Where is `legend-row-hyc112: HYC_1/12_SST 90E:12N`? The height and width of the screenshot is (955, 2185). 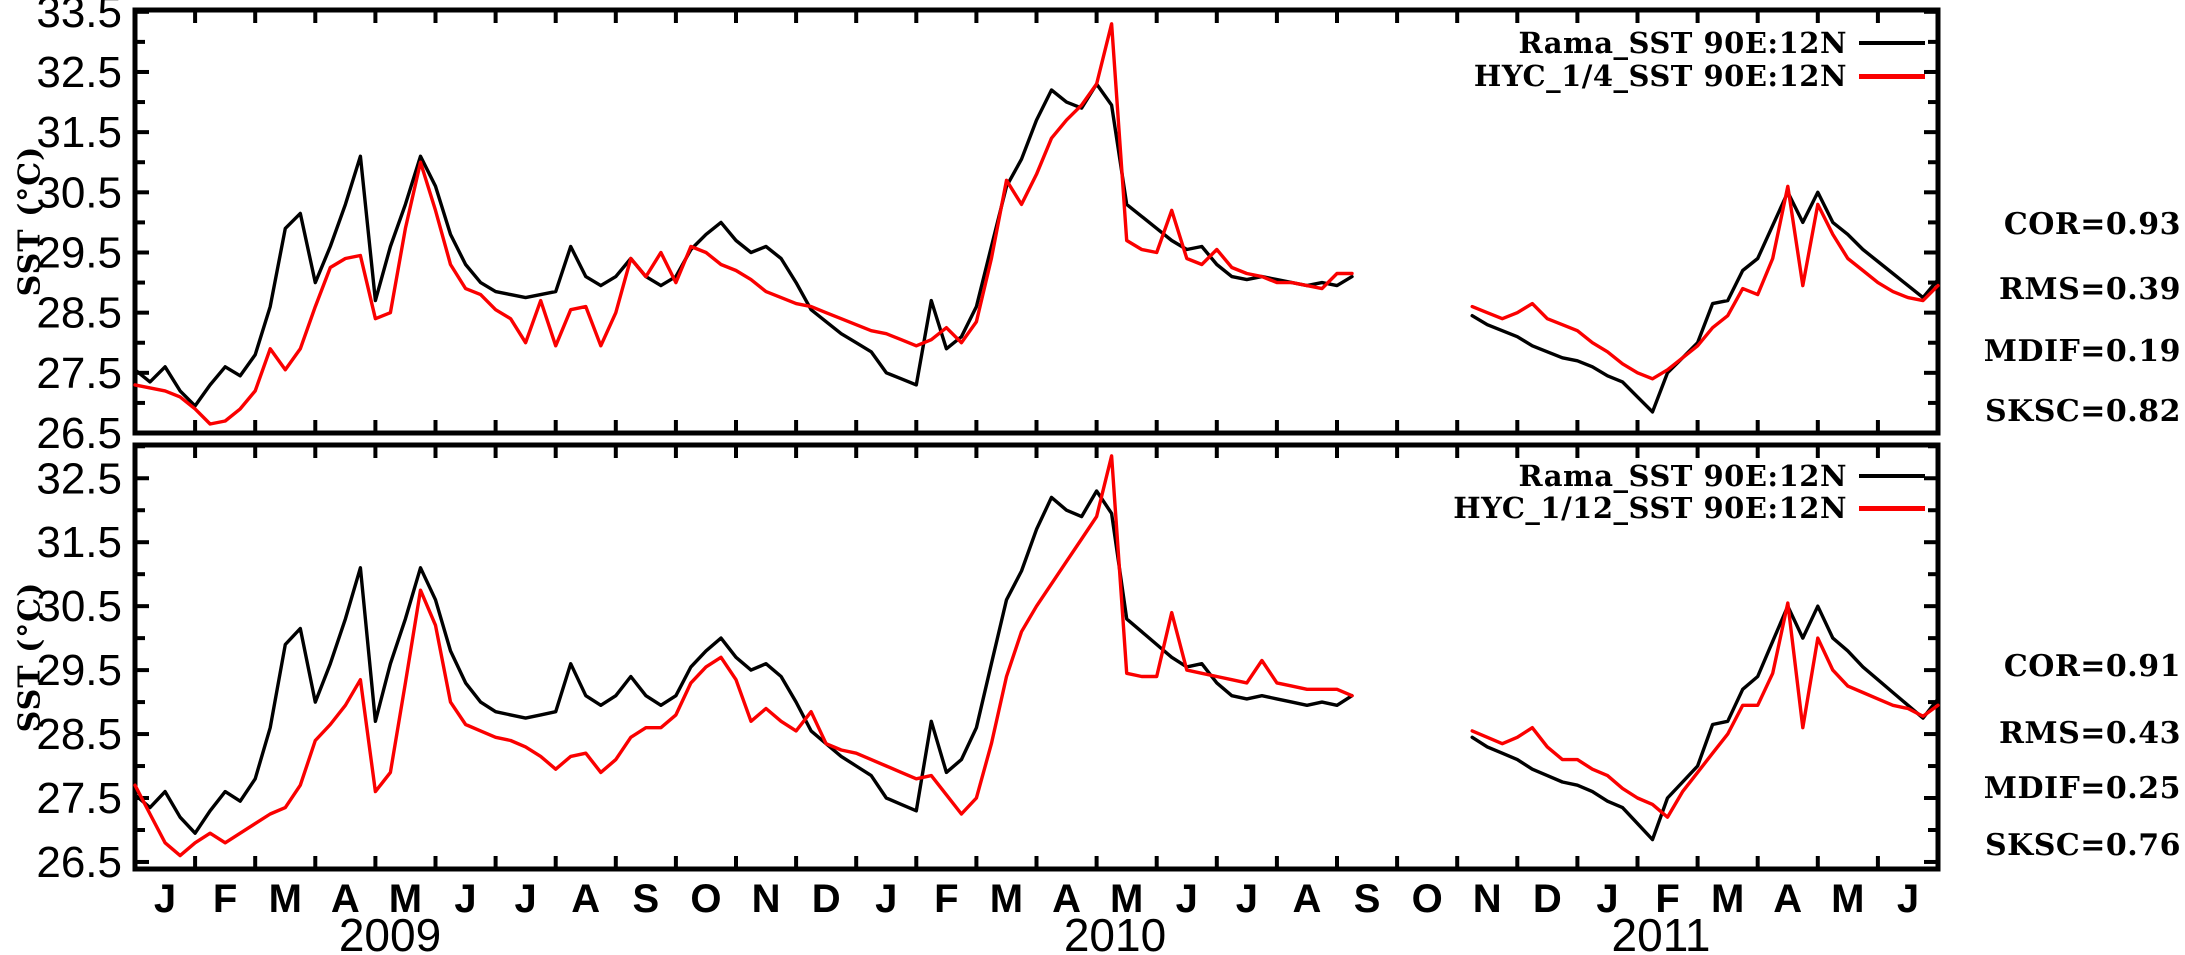 legend-row-hyc112: HYC_1/12_SST 90E:12N is located at coordinates (1689, 508).